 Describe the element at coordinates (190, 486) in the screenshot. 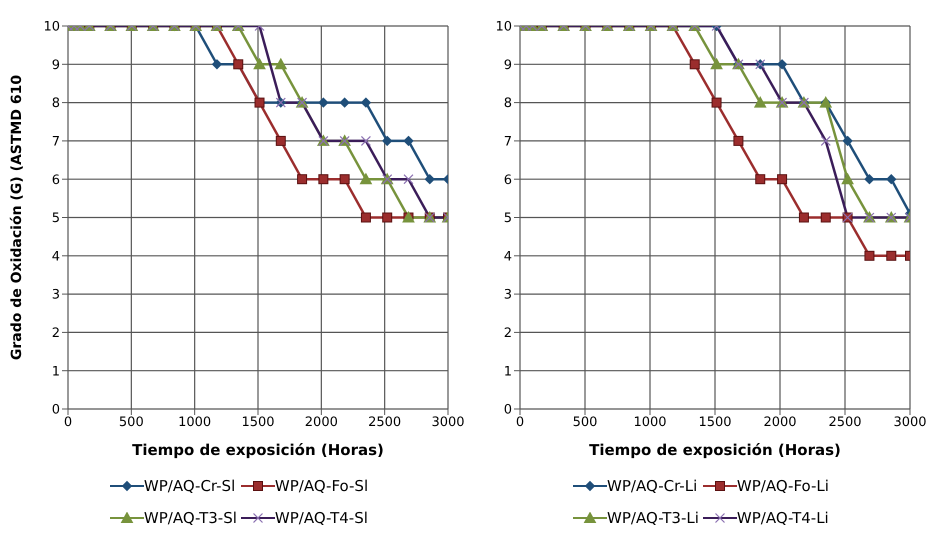

I see `legend-label: WP/AQ-Cr-Sl` at that location.